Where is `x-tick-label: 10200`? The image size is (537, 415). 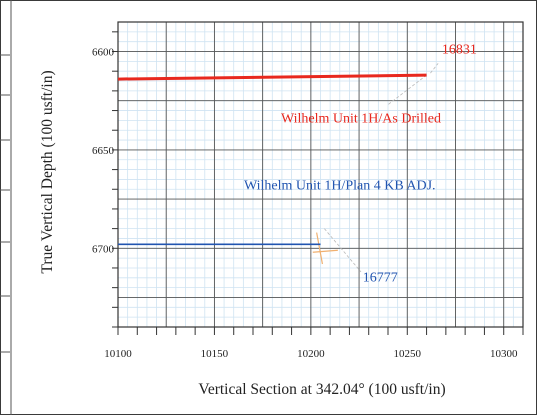 x-tick-label: 10200 is located at coordinates (311, 354).